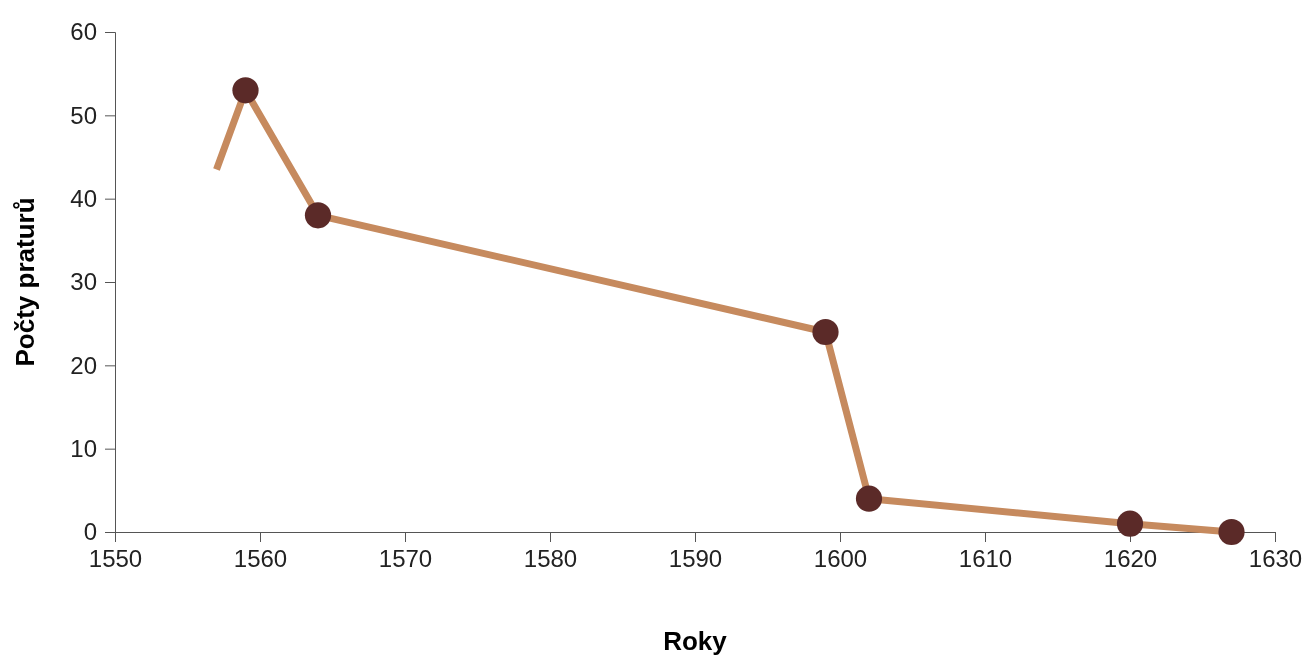 The height and width of the screenshot is (657, 1314). What do you see at coordinates (83, 32) in the screenshot?
I see `y-tick-label: 60` at bounding box center [83, 32].